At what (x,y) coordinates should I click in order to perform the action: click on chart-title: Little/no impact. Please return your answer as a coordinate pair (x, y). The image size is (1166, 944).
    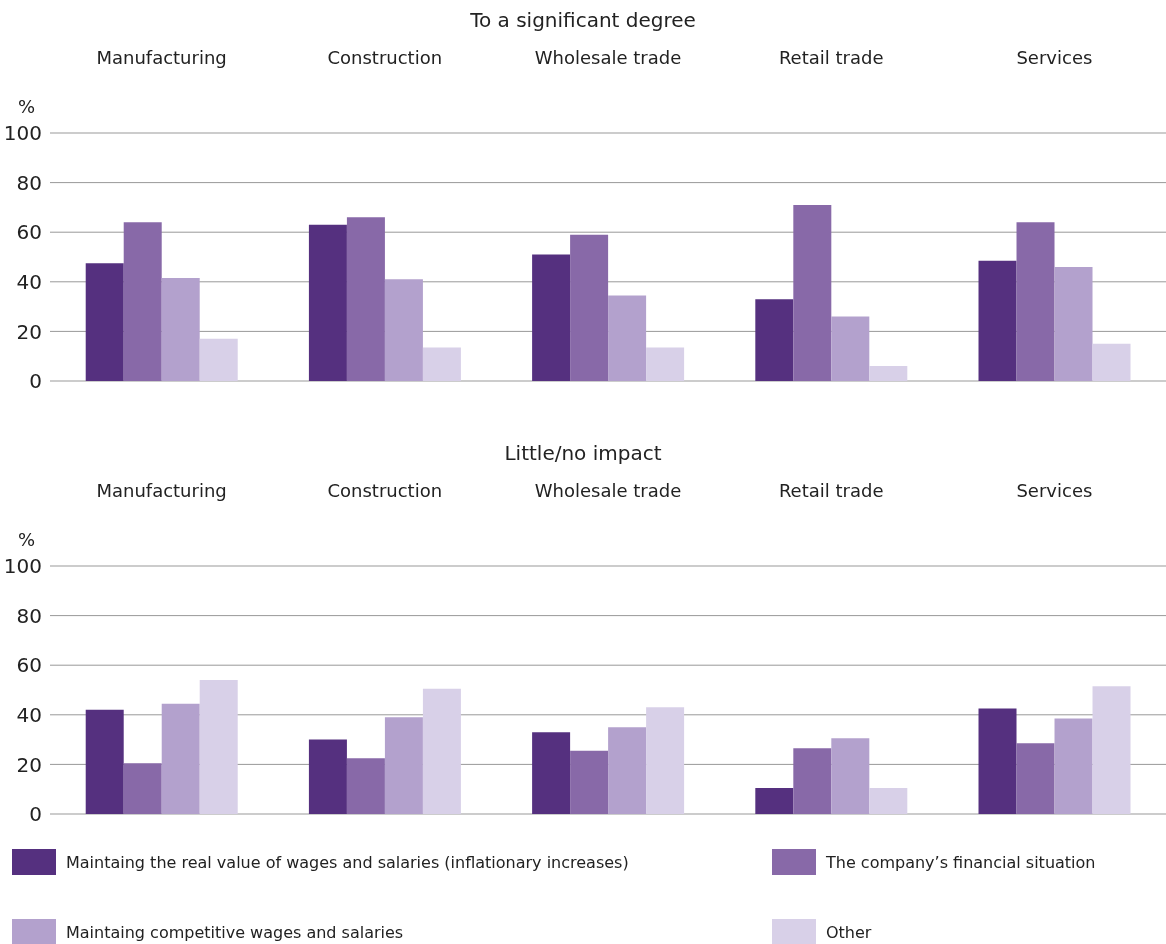
    Looking at the image, I should click on (583, 453).